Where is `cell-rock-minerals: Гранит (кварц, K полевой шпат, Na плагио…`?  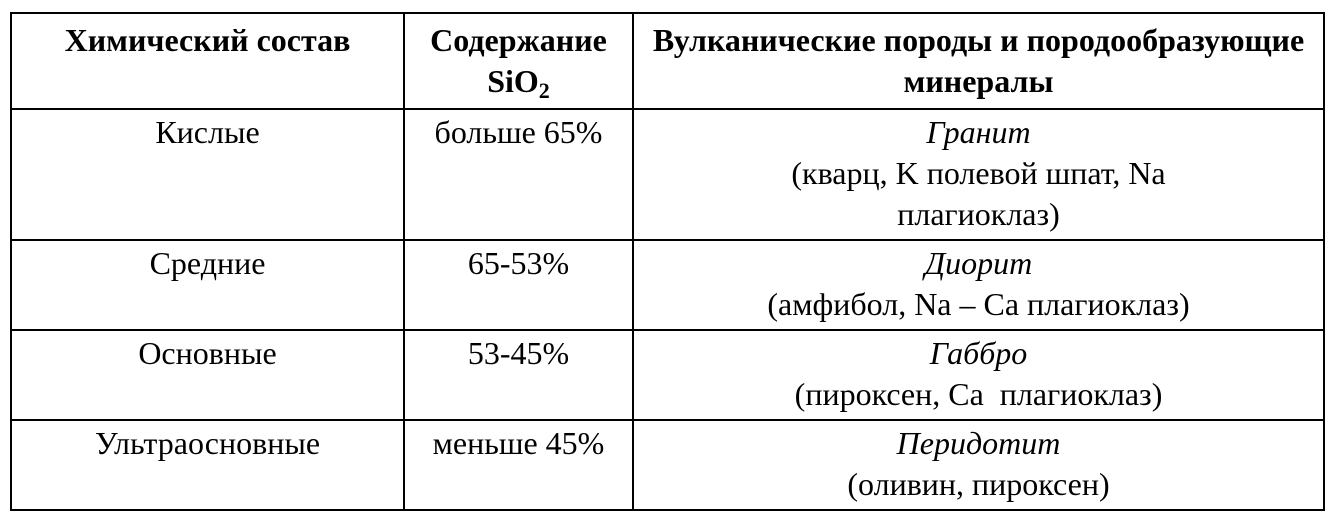
cell-rock-minerals: Гранит (кварц, K полевой шпат, Na плагио… is located at coordinates (978, 174).